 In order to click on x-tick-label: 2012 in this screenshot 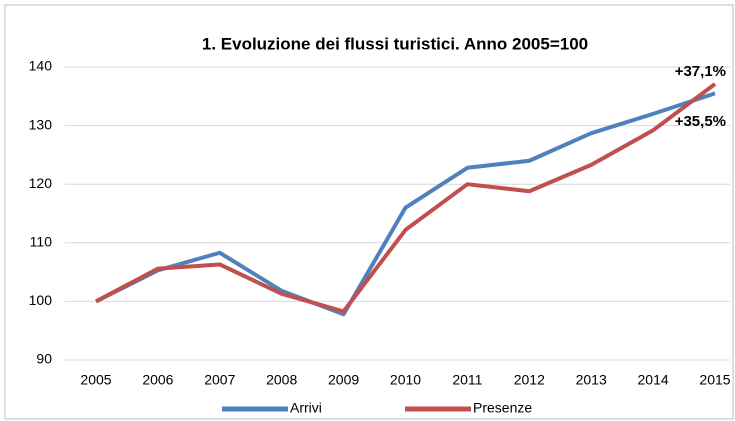, I will do `click(529, 380)`.